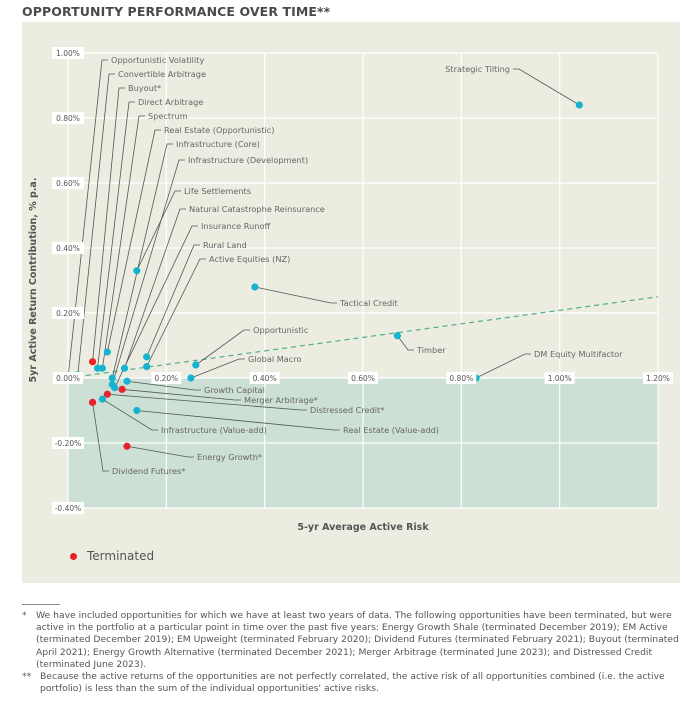  Describe the element at coordinates (68, 118) in the screenshot. I see `y-tick-label: 0.80%` at that location.